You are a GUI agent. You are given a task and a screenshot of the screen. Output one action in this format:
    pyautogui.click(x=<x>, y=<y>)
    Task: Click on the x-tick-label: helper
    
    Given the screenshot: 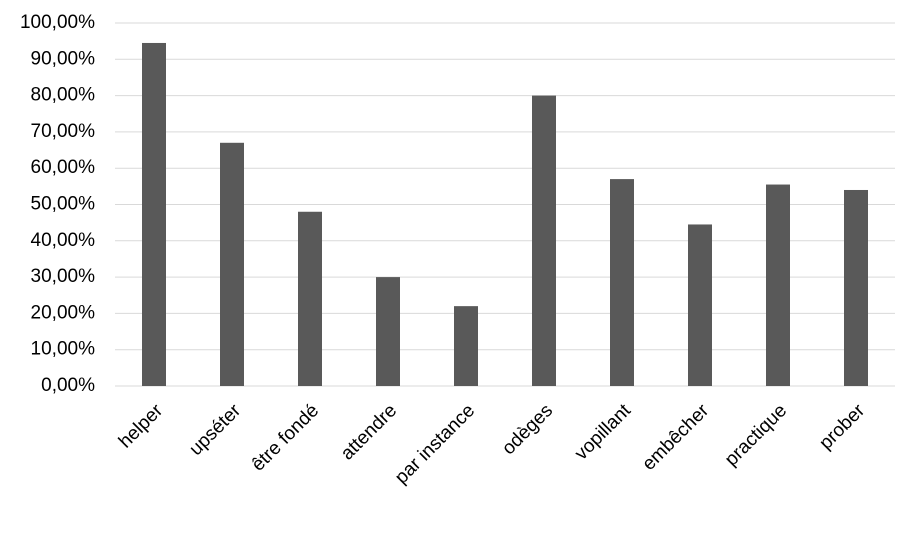 What is the action you would take?
    pyautogui.click(x=141, y=426)
    